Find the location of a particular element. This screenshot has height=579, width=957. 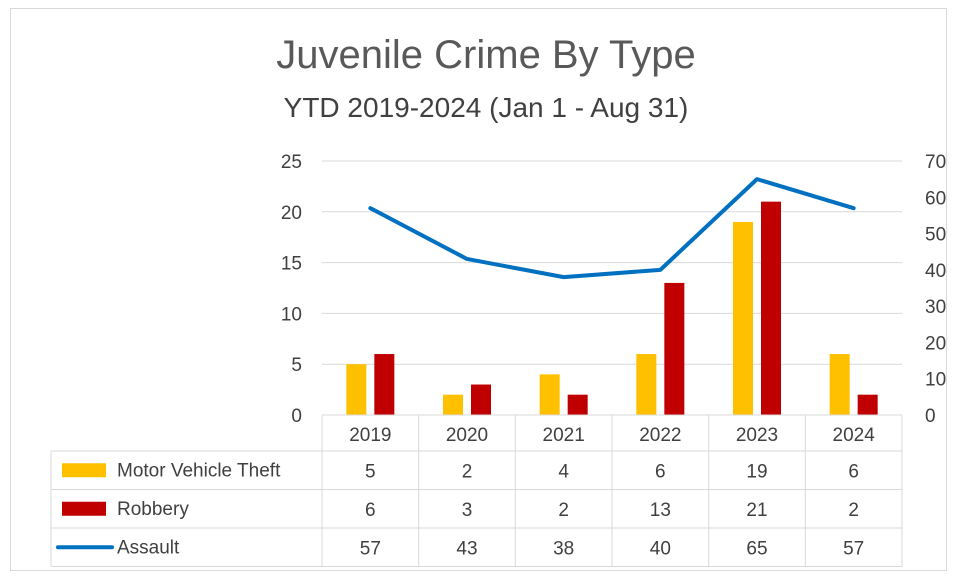

legend-label: Motor Vehicle Theft is located at coordinates (199, 470).